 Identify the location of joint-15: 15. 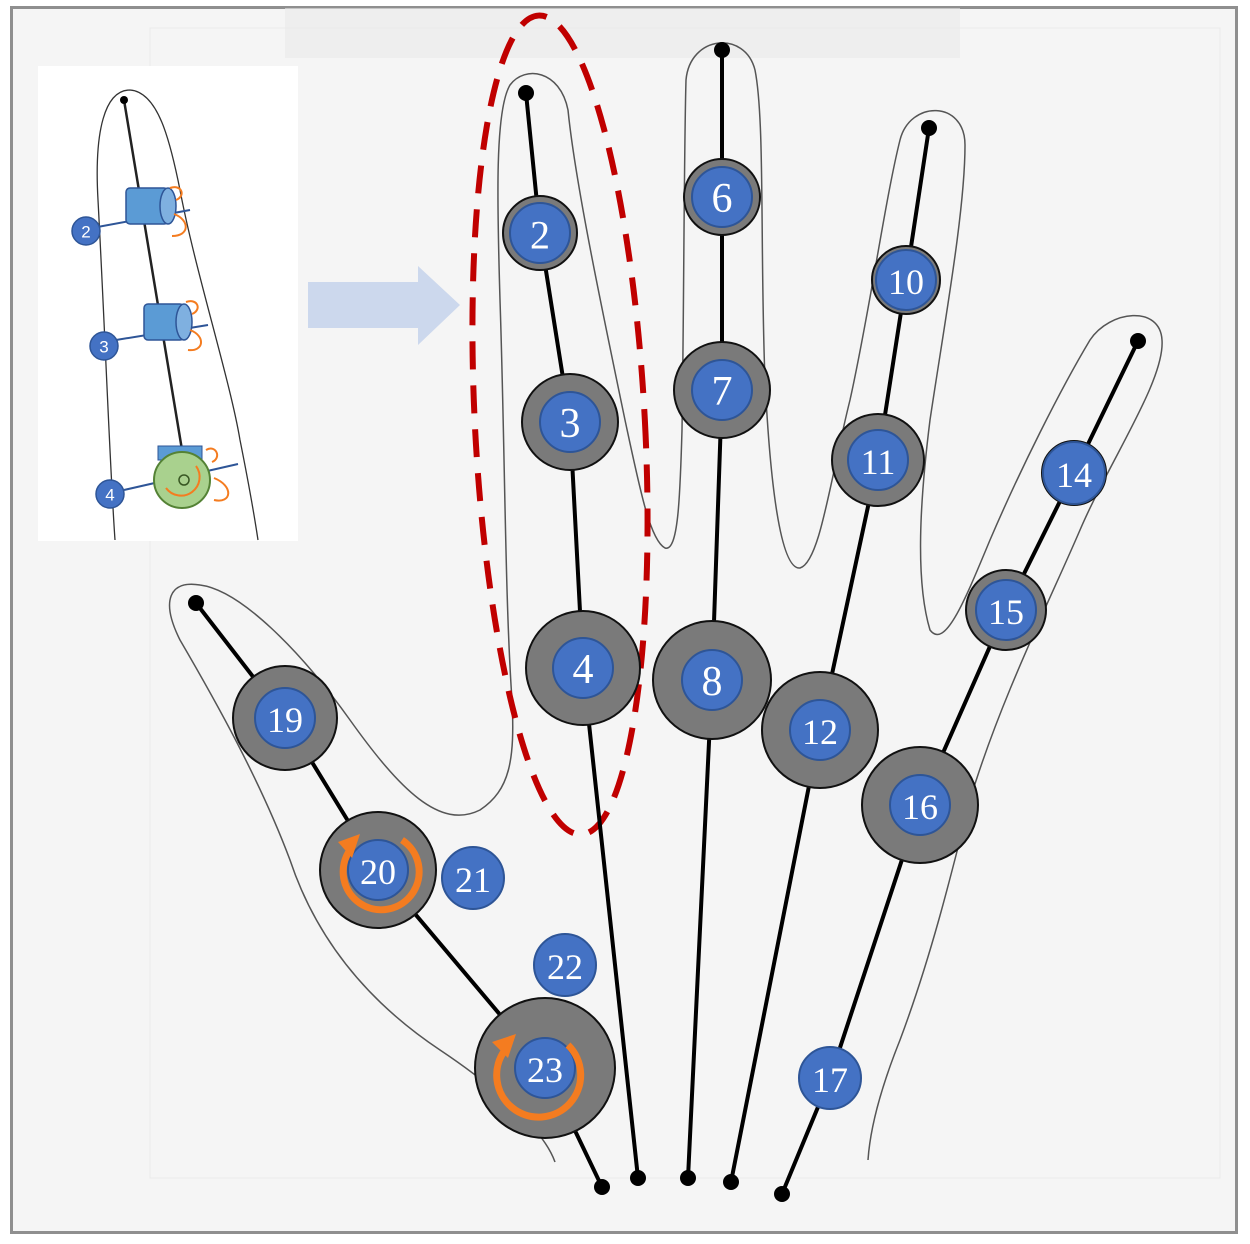
(1006, 610).